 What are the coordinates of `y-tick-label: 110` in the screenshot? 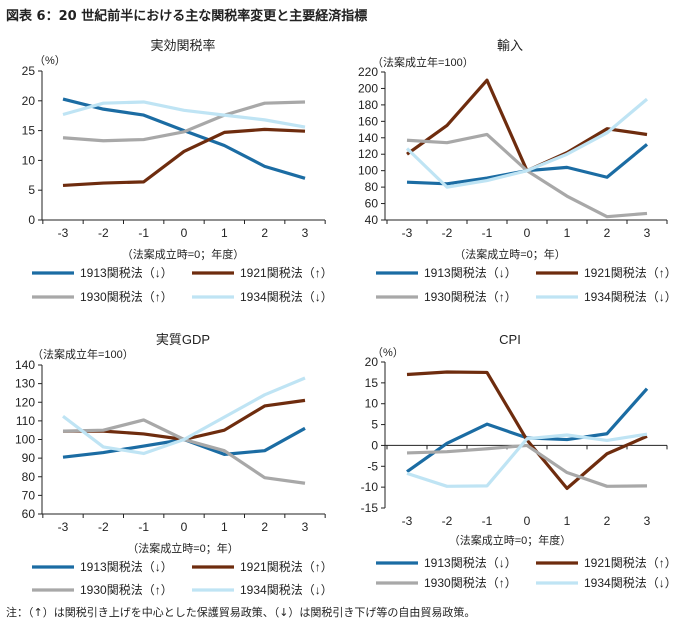 It's located at (25, 421).